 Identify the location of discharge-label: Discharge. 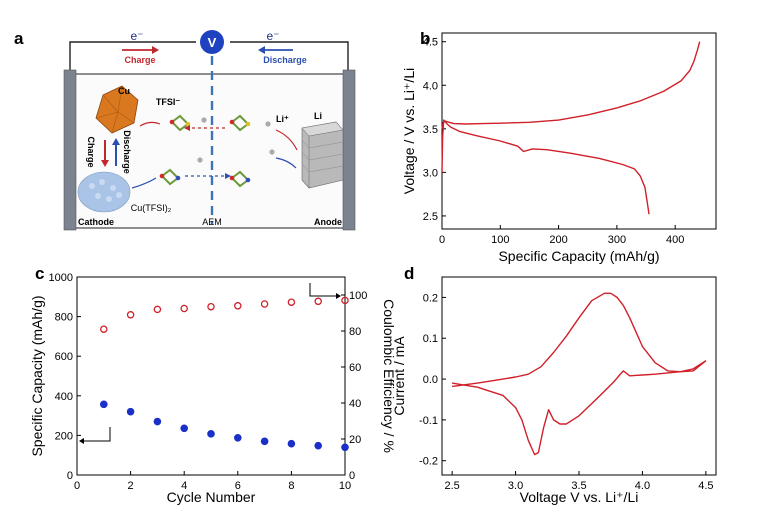
(285, 60).